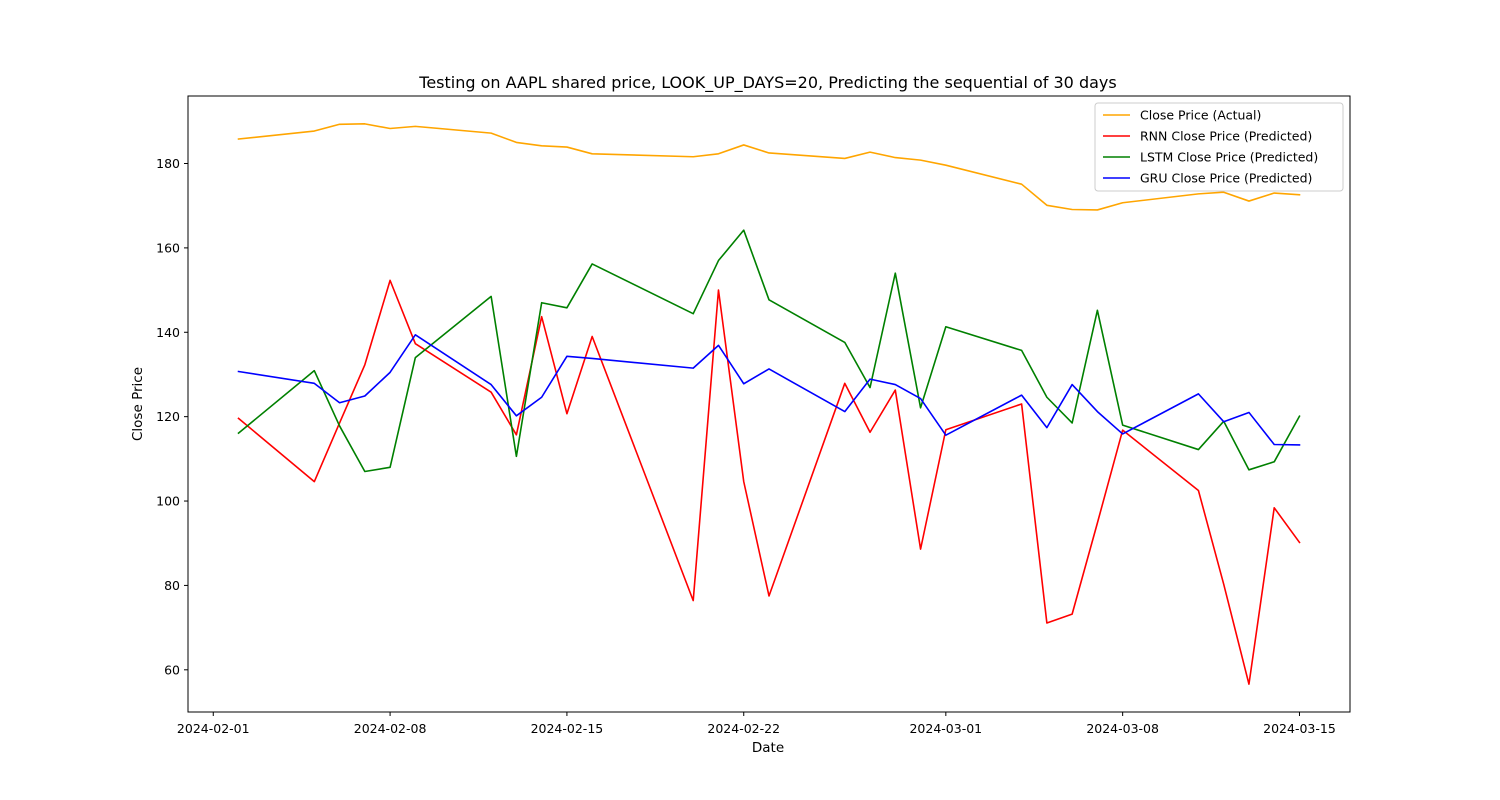 The width and height of the screenshot is (1500, 800). Describe the element at coordinates (168, 247) in the screenshot. I see `y-tick-label: 160` at that location.